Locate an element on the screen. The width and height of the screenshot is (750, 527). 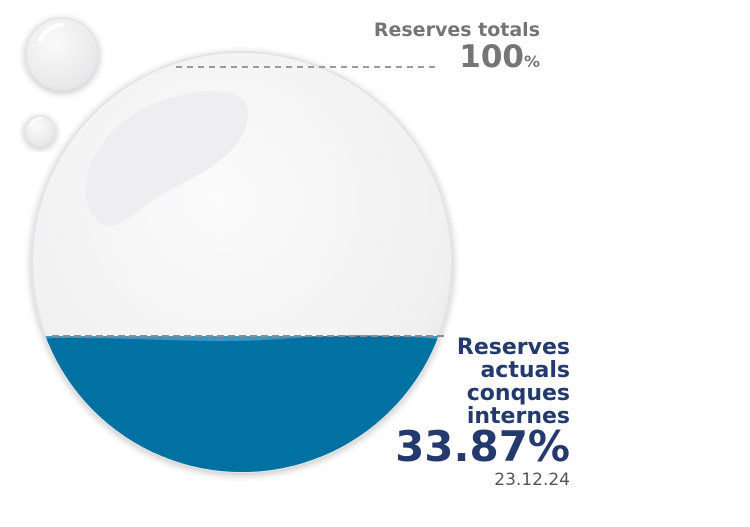
current-reserves-label: Reserves actuals conques internes is located at coordinates (470, 382).